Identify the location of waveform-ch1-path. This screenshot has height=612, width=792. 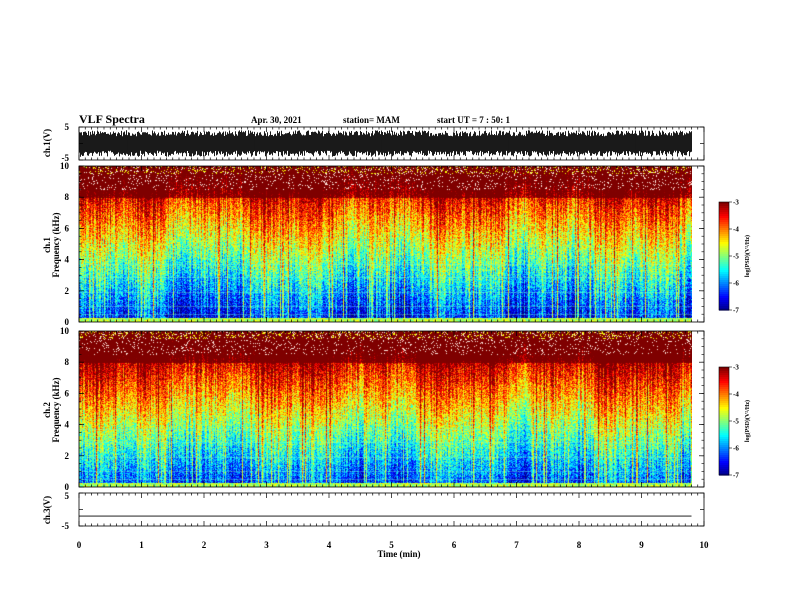
(385, 143).